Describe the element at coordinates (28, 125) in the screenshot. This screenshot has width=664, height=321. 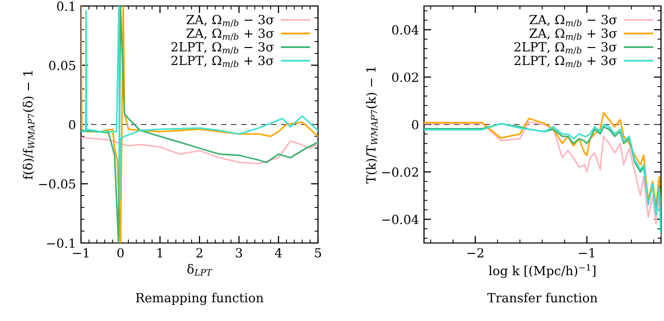
I see `y-axis-title: f(δ)/f$_{WMAP7}$(δ) − 1` at that location.